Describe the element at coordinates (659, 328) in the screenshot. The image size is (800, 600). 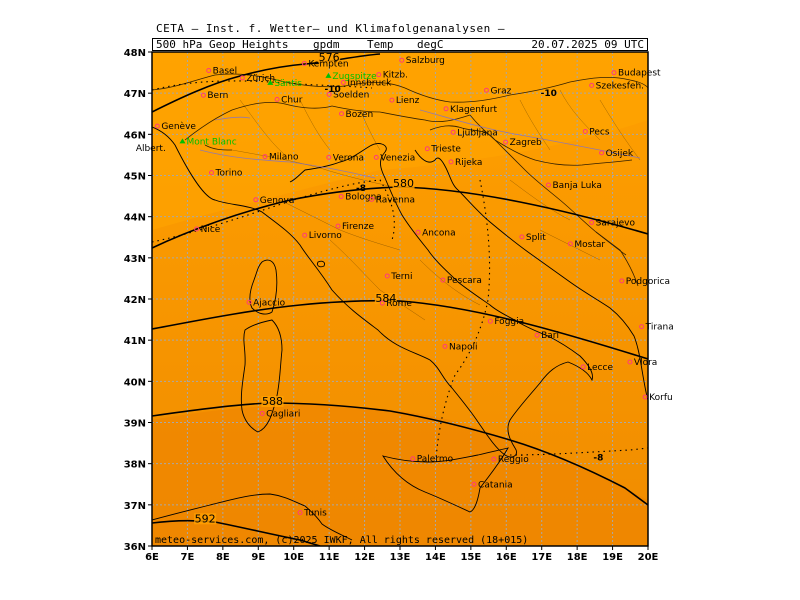
I see `city-label: Tirana` at that location.